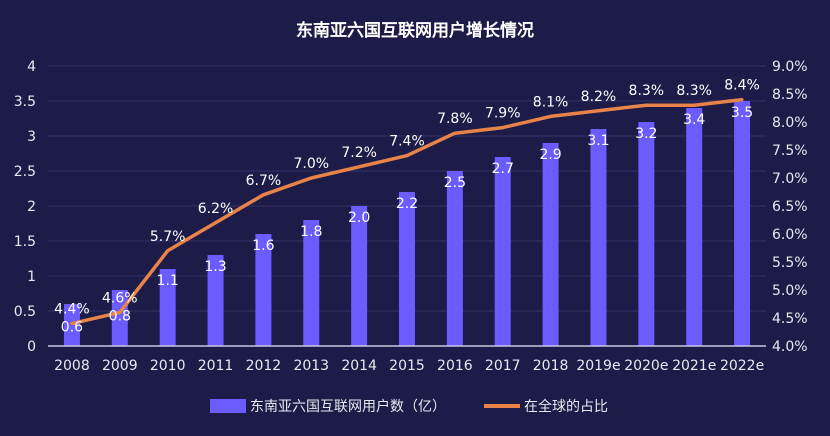  Describe the element at coordinates (790, 235) in the screenshot. I see `y-right-tick-label: 6.0%` at that location.